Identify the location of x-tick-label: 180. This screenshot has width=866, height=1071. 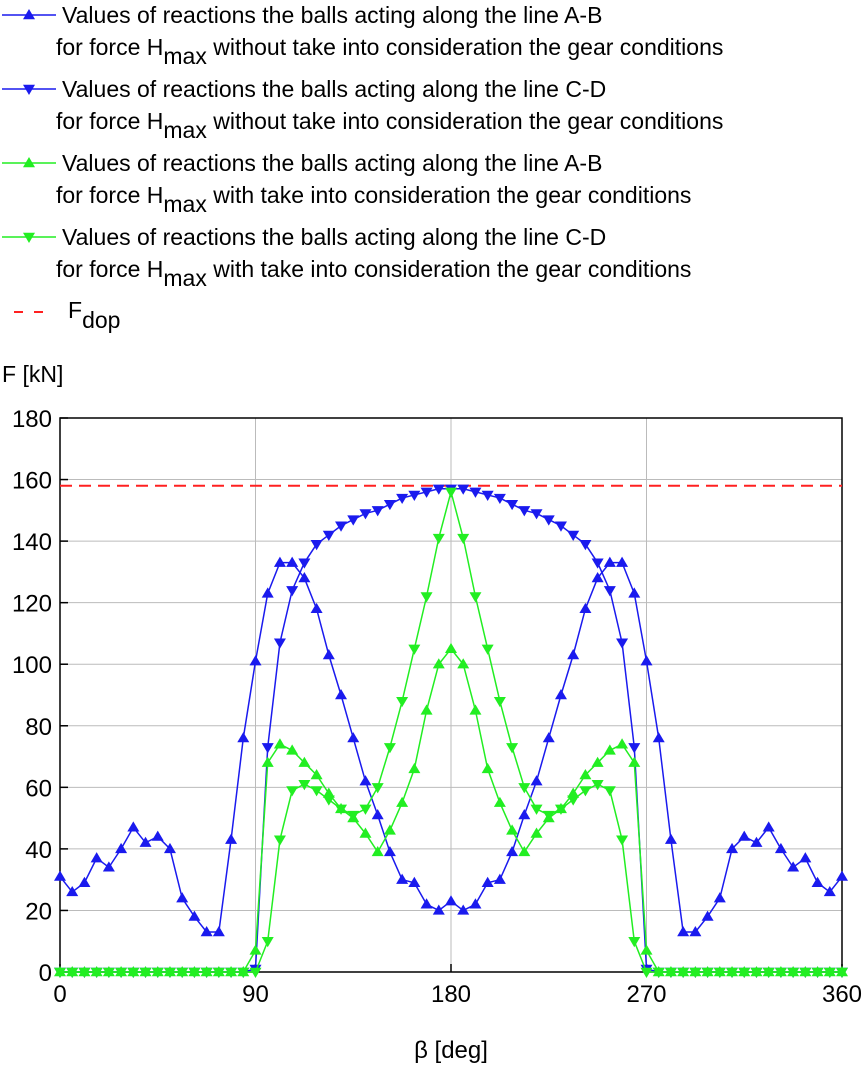
(451, 994).